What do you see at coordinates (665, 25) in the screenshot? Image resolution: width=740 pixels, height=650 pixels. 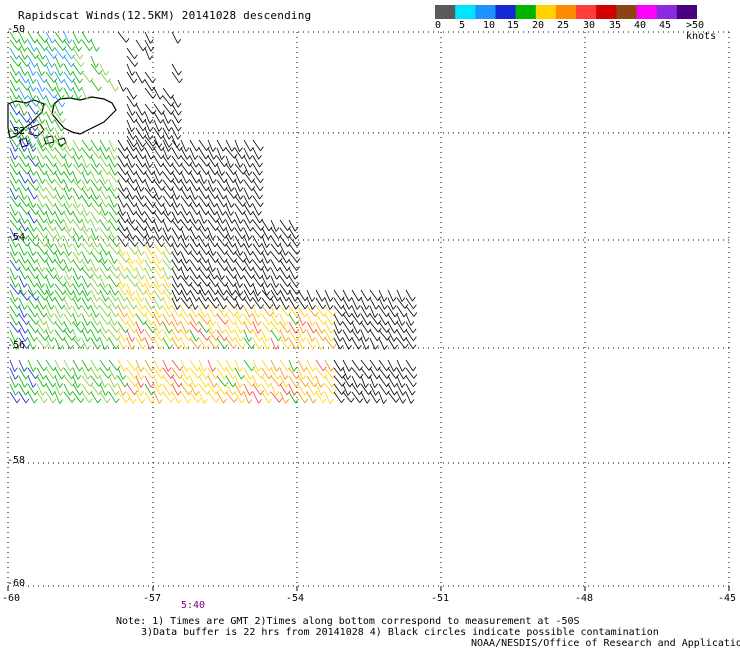 I see `scale-label-45: 45` at bounding box center [665, 25].